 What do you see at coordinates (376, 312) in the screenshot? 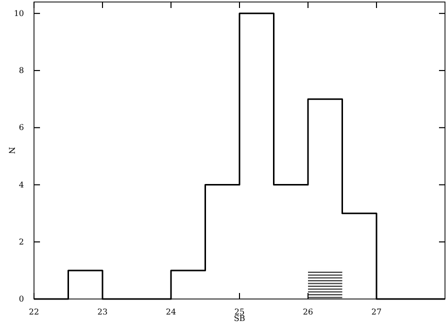
I see `x-tick-label: 27` at bounding box center [376, 312].